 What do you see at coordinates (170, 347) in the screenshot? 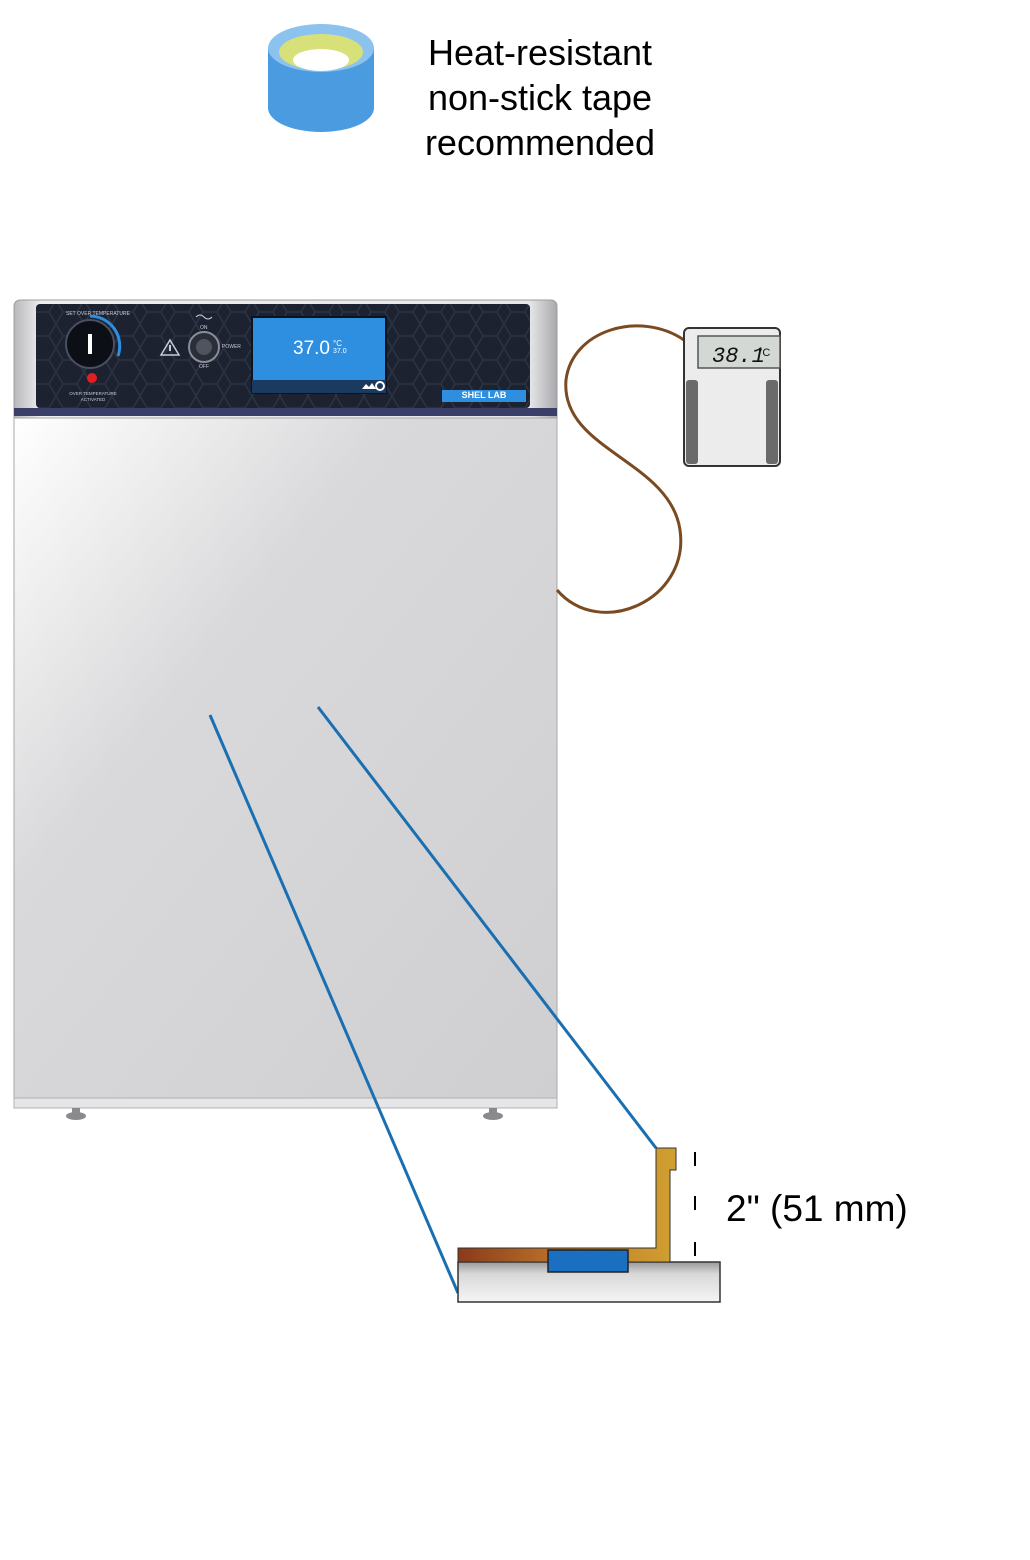
I see `warning-icon` at bounding box center [170, 347].